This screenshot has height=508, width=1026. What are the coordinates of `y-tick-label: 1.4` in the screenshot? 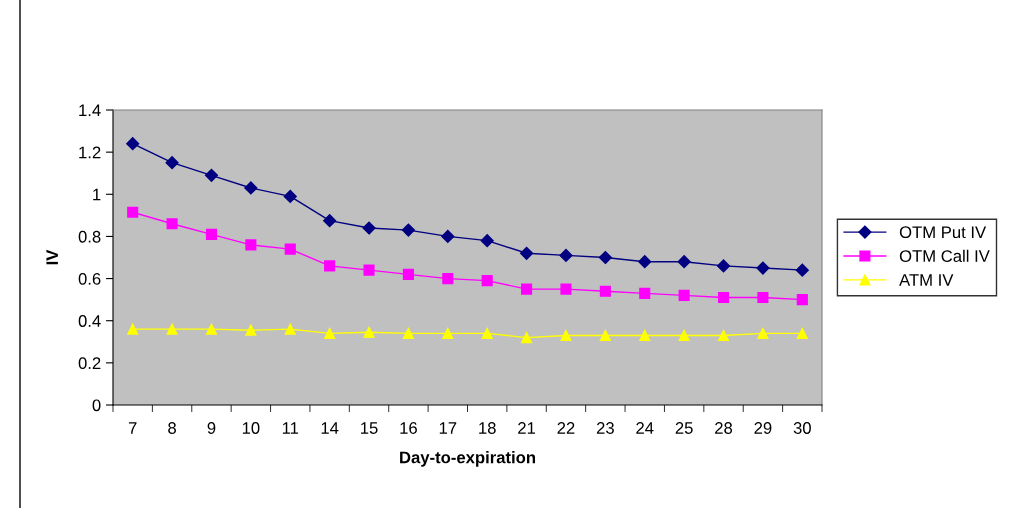 It's located at (90, 110).